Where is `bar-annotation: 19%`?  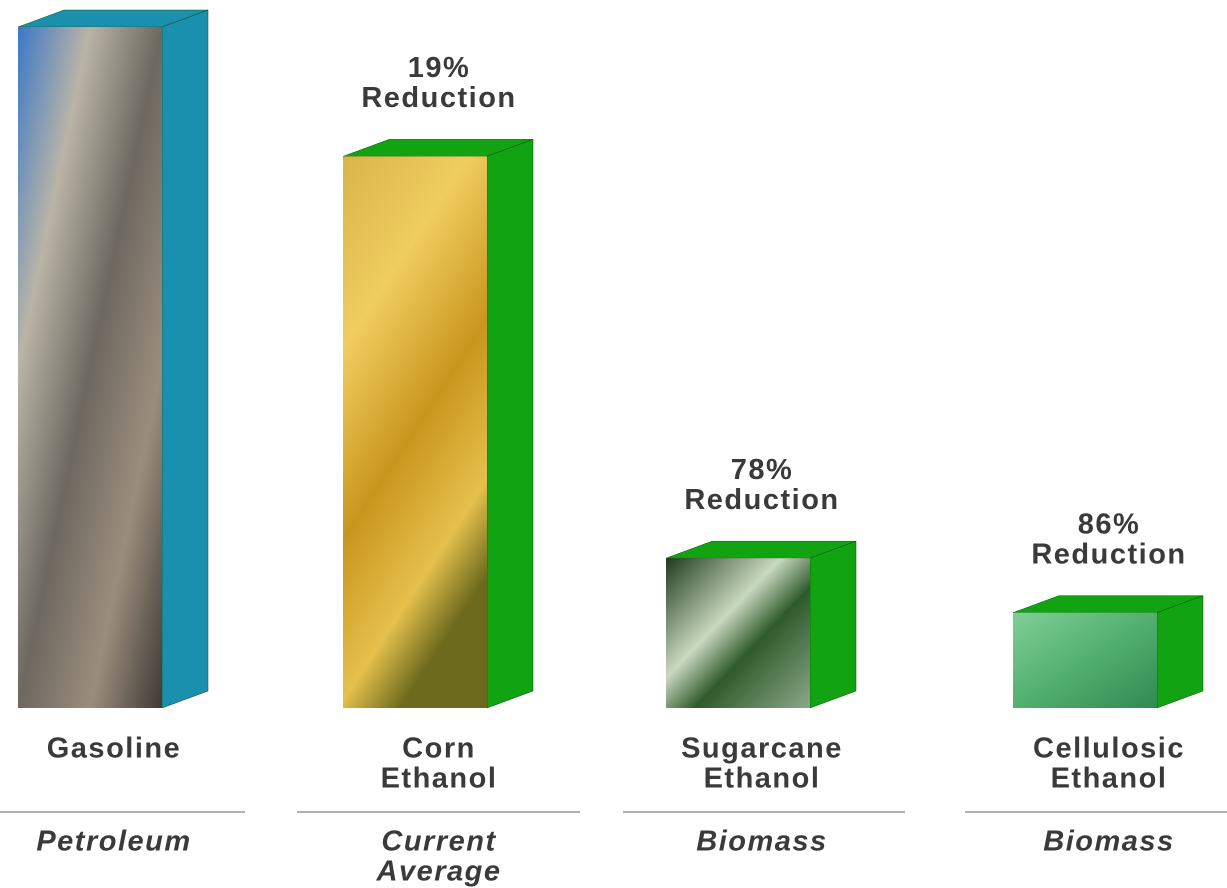 bar-annotation: 19% is located at coordinates (439, 68).